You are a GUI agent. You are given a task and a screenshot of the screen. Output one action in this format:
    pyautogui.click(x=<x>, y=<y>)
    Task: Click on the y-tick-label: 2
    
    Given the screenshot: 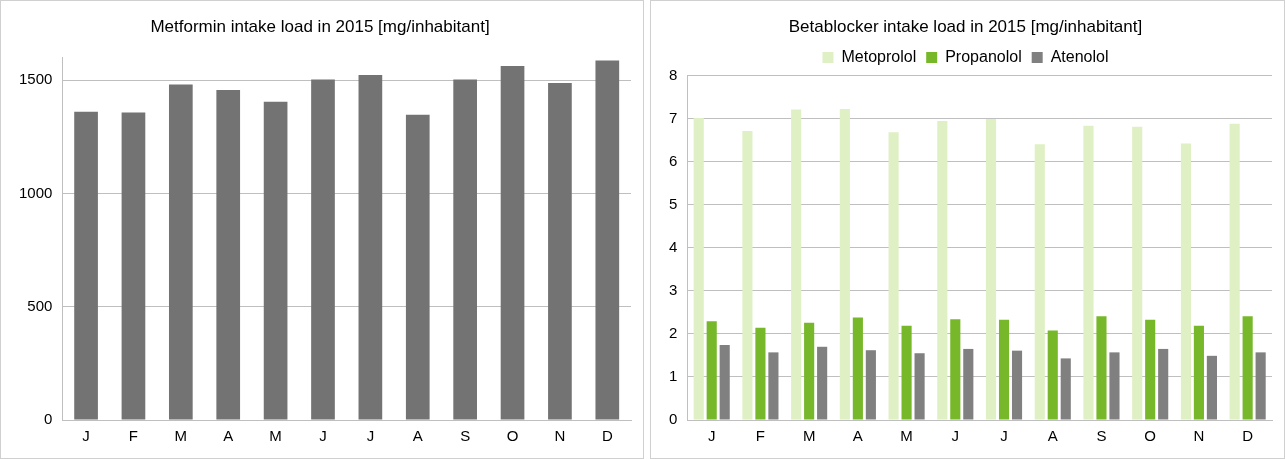 What is the action you would take?
    pyautogui.click(x=673, y=332)
    